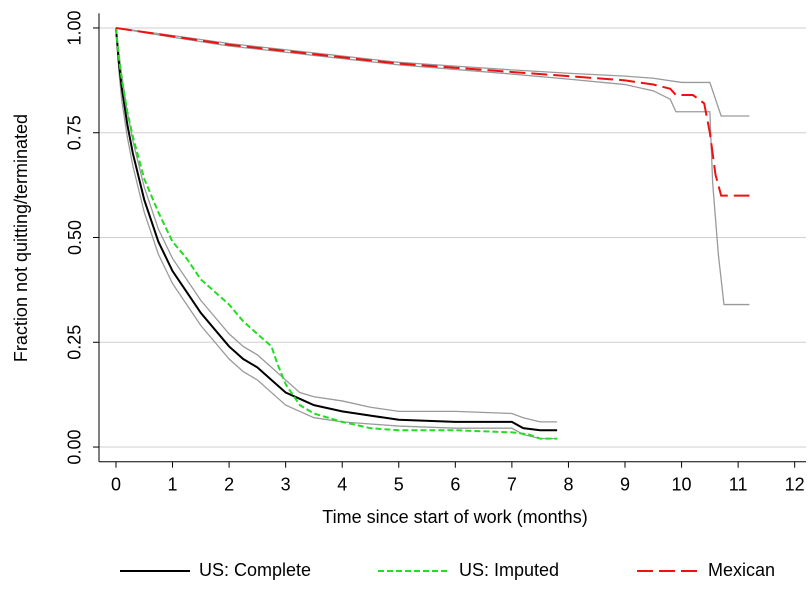 Image resolution: width=809 pixels, height=590 pixels. I want to click on x-tick-label: 6, so click(455, 484).